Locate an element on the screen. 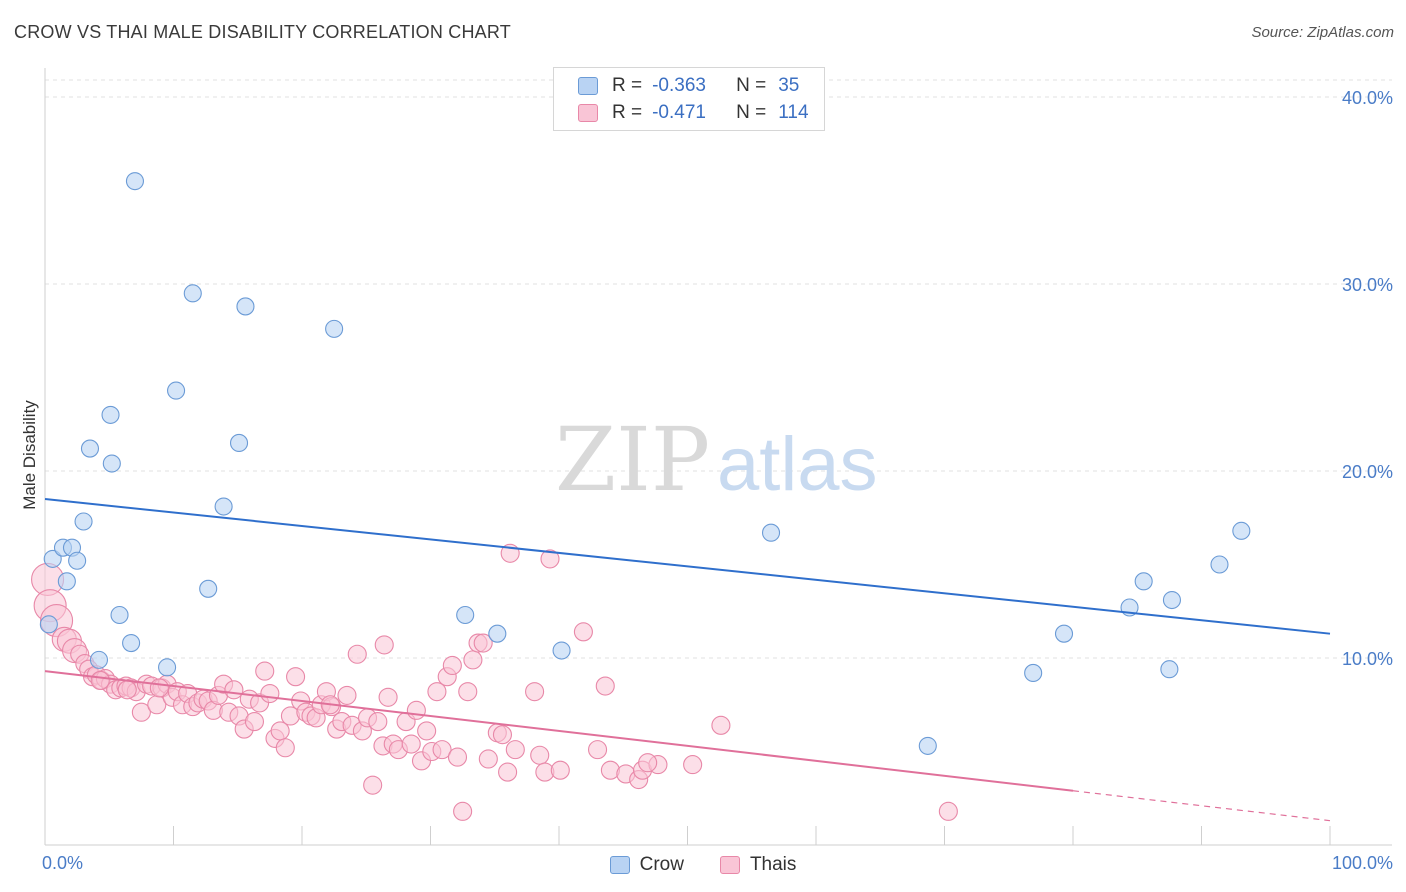 Image resolution: width=1406 pixels, height=892 pixels. thai-n-label: N = is located at coordinates (751, 112).